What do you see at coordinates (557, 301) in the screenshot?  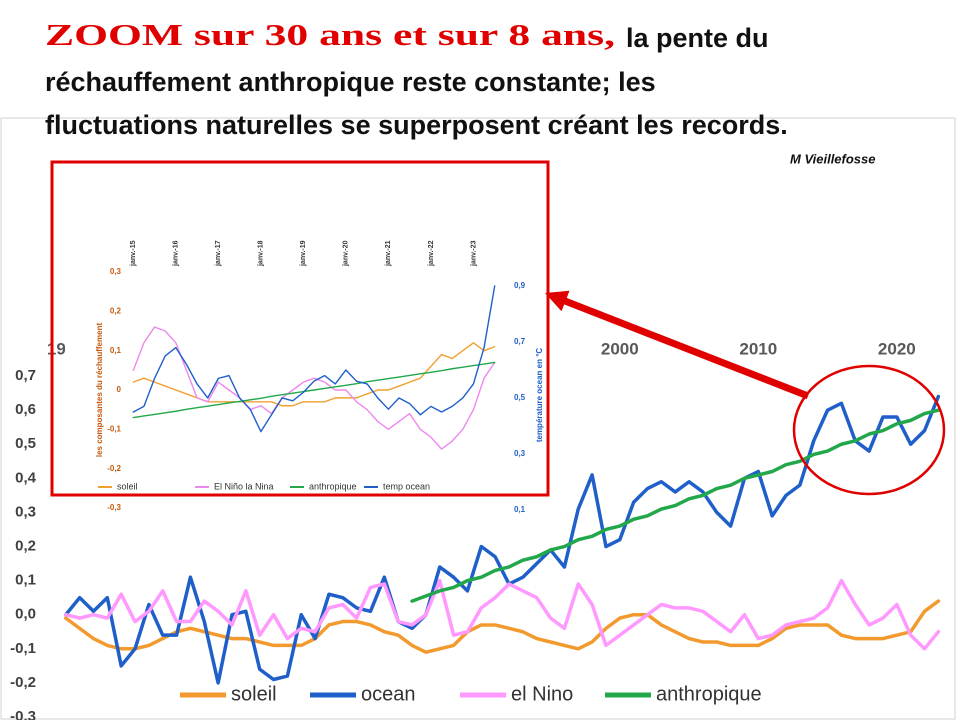 I see `arrow-head` at bounding box center [557, 301].